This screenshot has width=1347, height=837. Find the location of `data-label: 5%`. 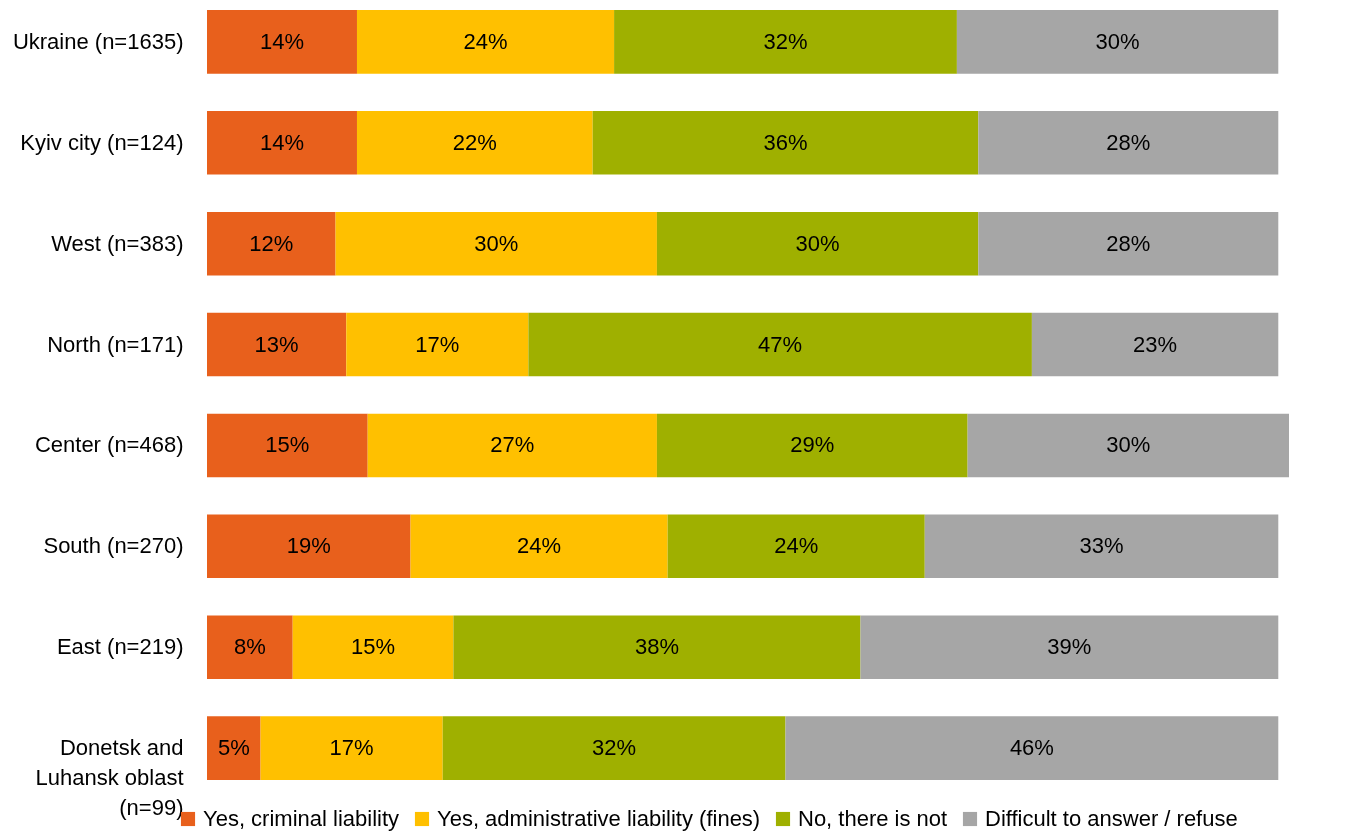

data-label: 5% is located at coordinates (233, 748).